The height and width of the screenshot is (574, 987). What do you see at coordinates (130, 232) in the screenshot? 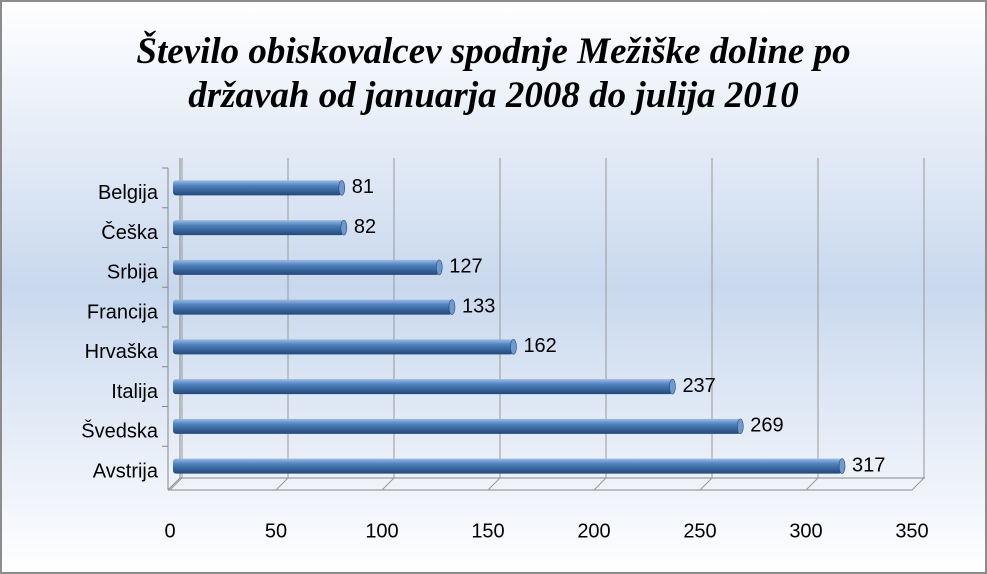
I see `y-tick-label: Češka` at bounding box center [130, 232].